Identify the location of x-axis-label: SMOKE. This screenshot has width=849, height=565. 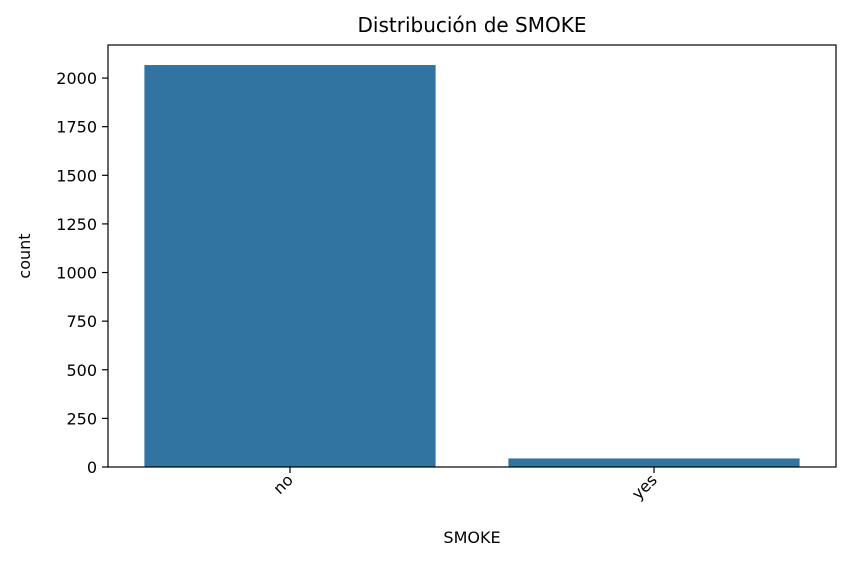
(471, 537).